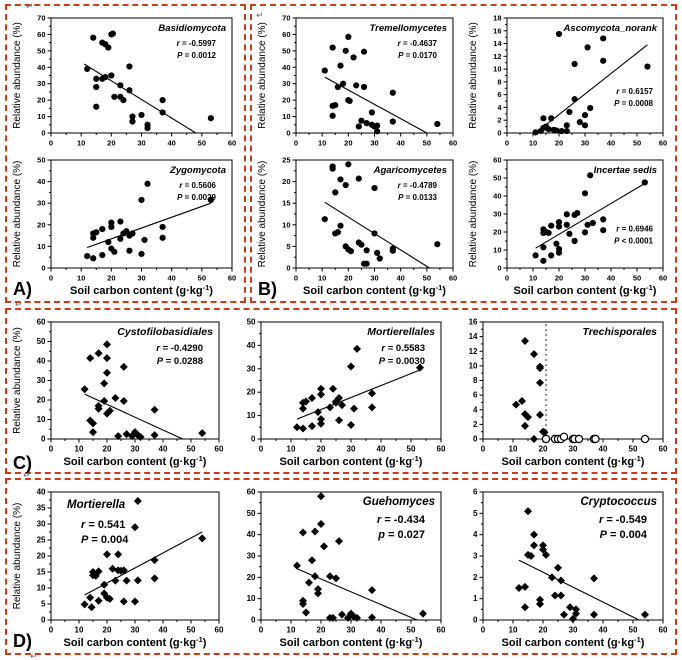  Describe the element at coordinates (585, 290) in the screenshot. I see `x-axis-label: Soil carbon content (g·kg-1)` at that location.